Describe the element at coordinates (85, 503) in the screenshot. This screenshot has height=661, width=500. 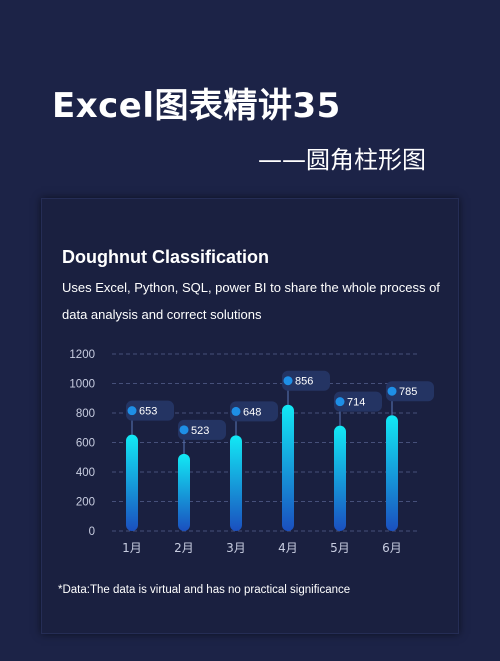
I see `y-tick-label: 200` at that location.